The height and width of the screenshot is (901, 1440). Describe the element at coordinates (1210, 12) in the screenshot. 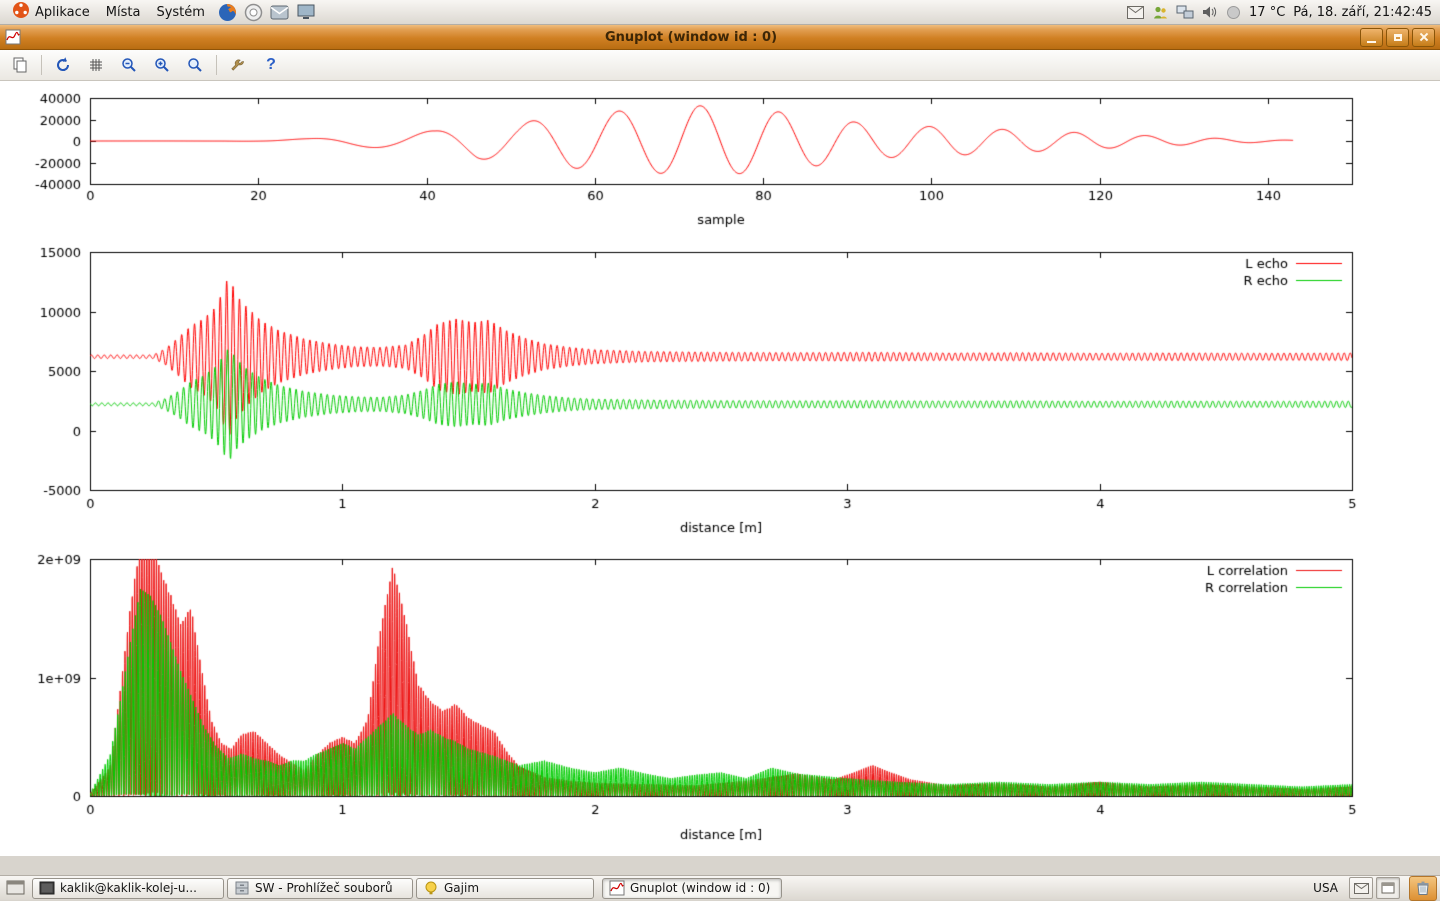

I see `volume-tray-icon` at that location.